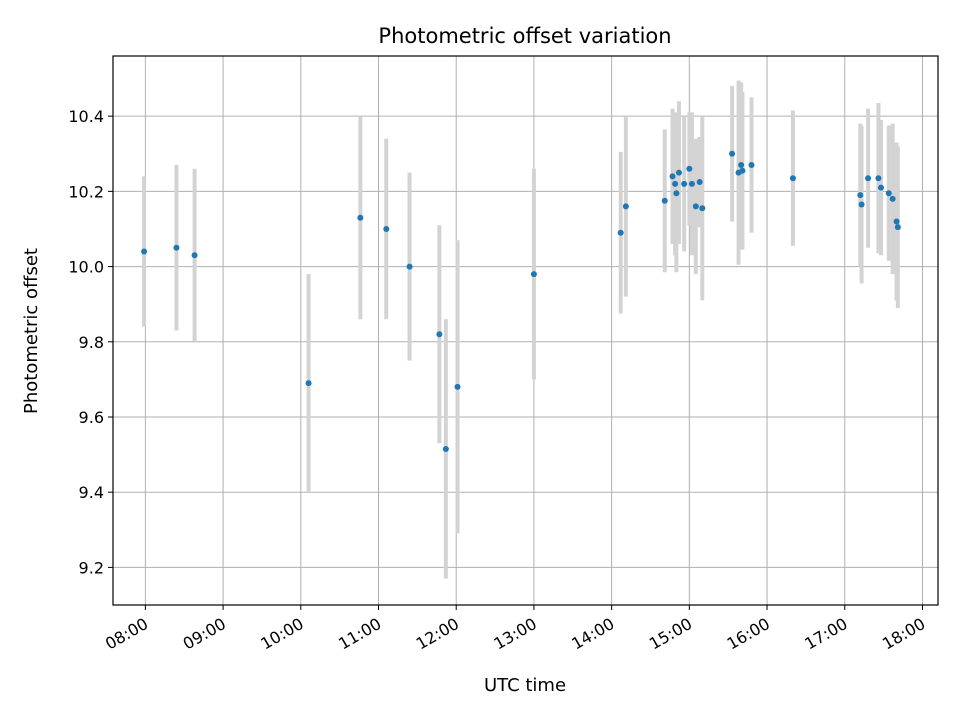 The image size is (960, 720). I want to click on x-tick-label: 10:00, so click(281, 634).